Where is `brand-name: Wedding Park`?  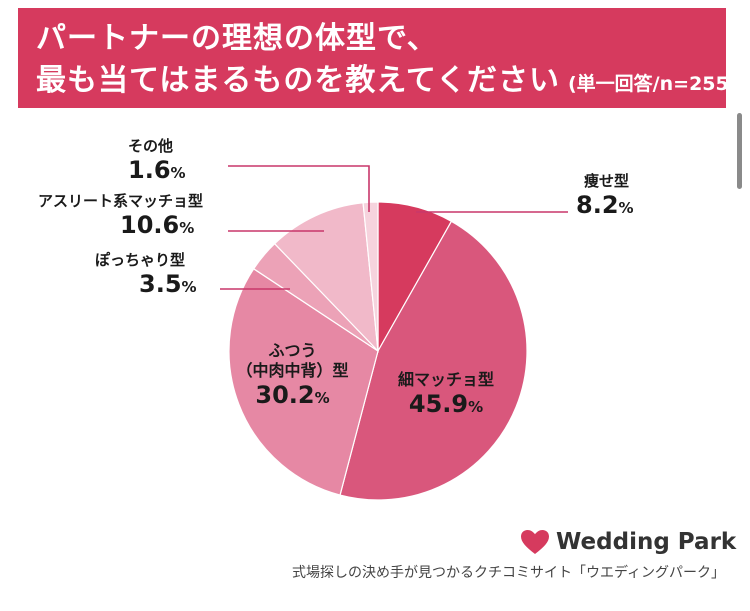
brand-name: Wedding Park is located at coordinates (646, 542).